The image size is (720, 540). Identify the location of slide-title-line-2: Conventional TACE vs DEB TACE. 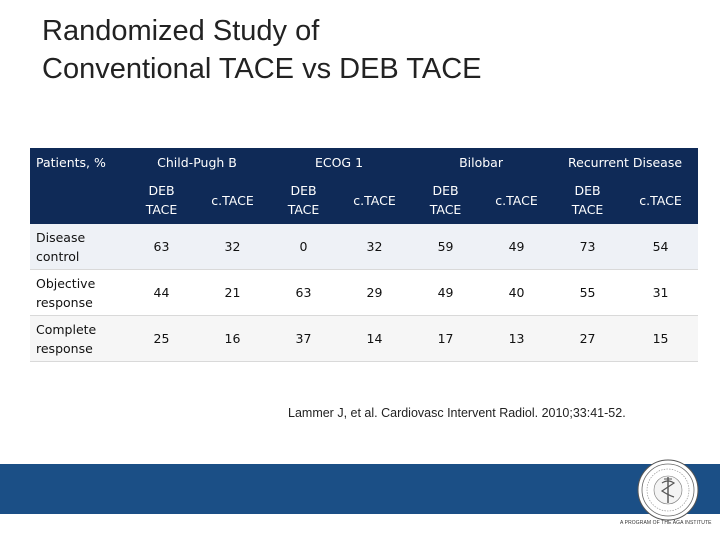
(262, 69).